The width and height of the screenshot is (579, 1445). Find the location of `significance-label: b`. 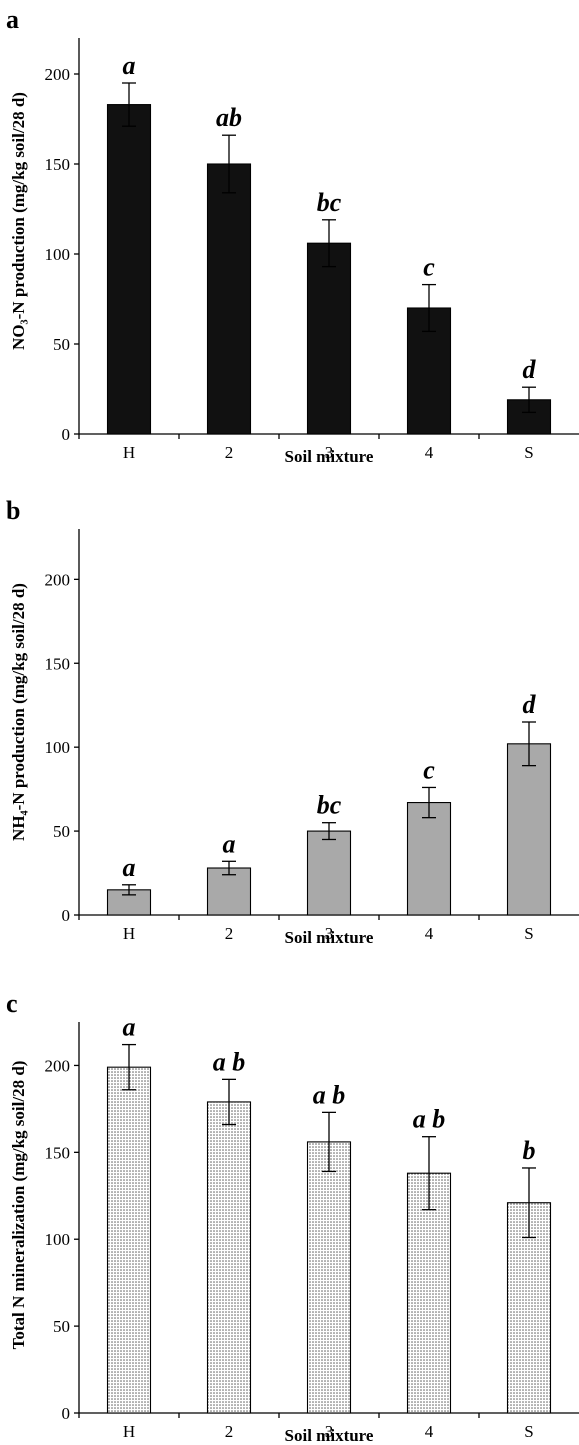

significance-label: b is located at coordinates (529, 1150).